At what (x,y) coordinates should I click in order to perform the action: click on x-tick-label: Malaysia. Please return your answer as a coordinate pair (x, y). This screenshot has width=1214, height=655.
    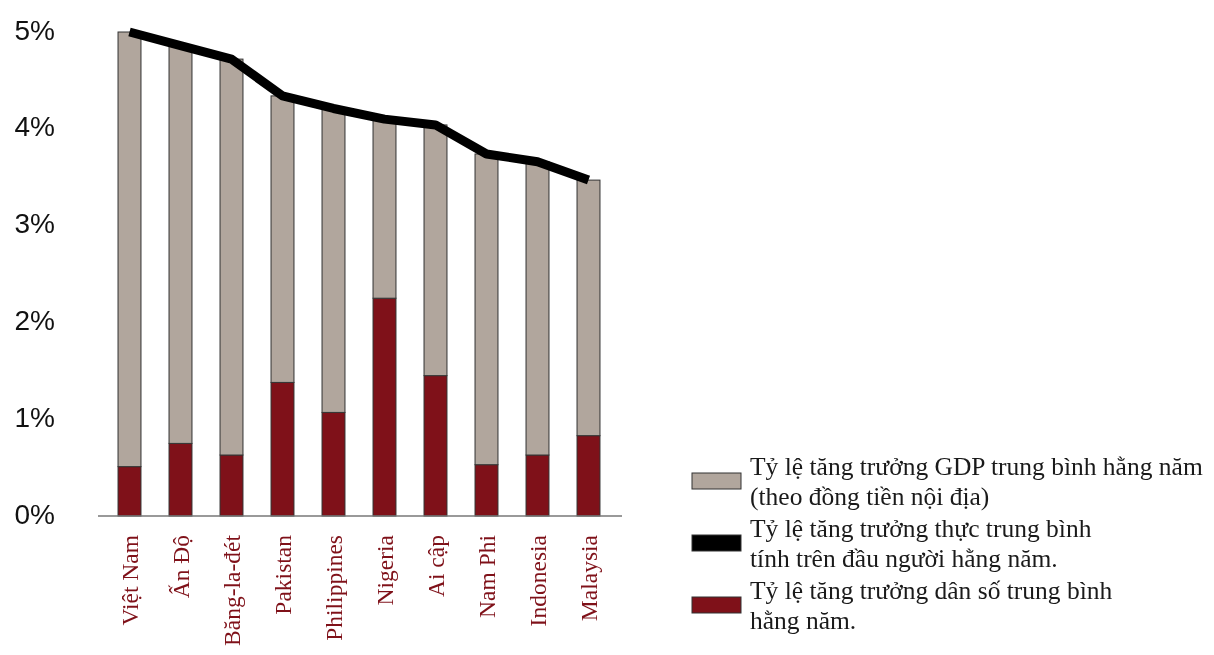
    Looking at the image, I should click on (588, 578).